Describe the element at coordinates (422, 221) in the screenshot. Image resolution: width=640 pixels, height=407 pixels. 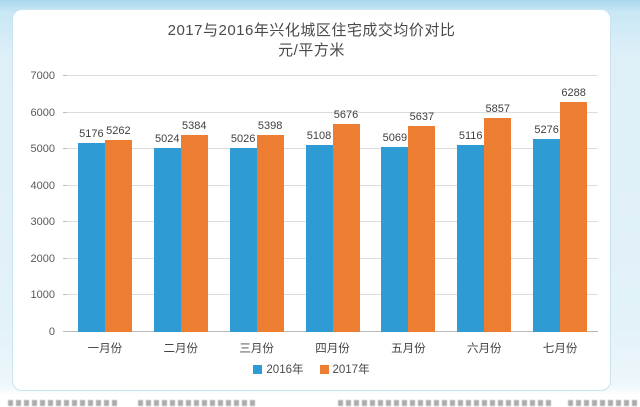
I see `bar-2017年: 5637` at that location.